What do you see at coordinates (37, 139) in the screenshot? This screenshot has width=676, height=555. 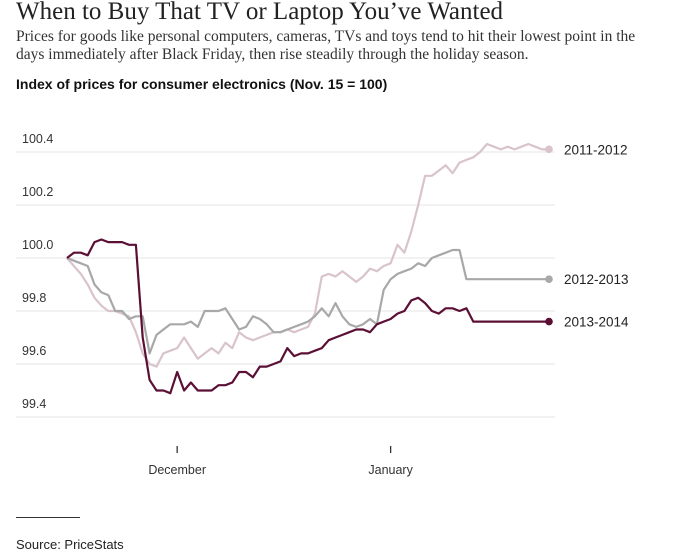 I see `y-tick-label: 100.4` at bounding box center [37, 139].